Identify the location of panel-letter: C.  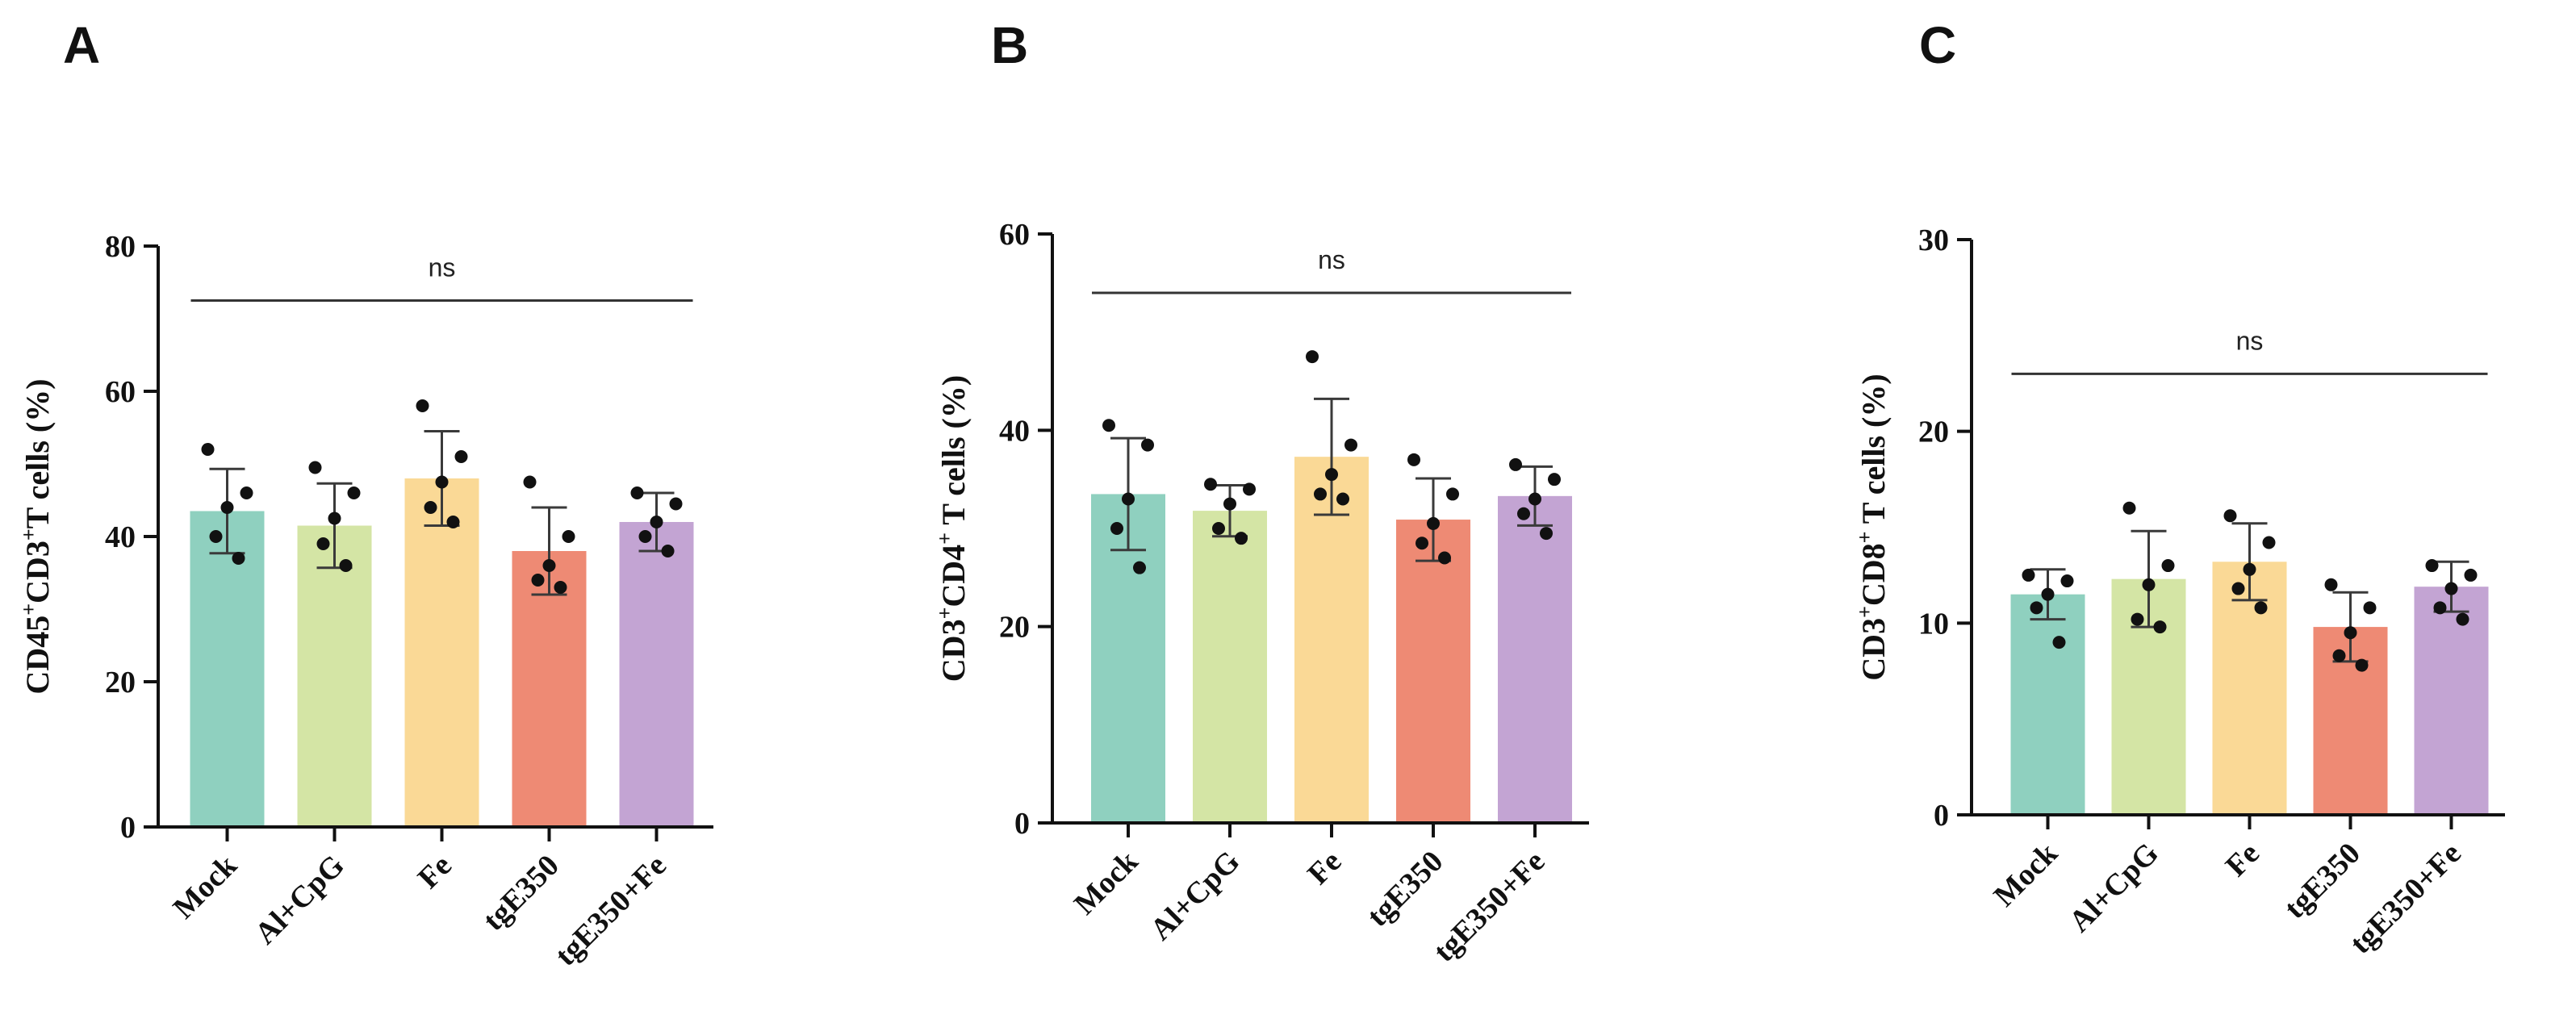
(1937, 45).